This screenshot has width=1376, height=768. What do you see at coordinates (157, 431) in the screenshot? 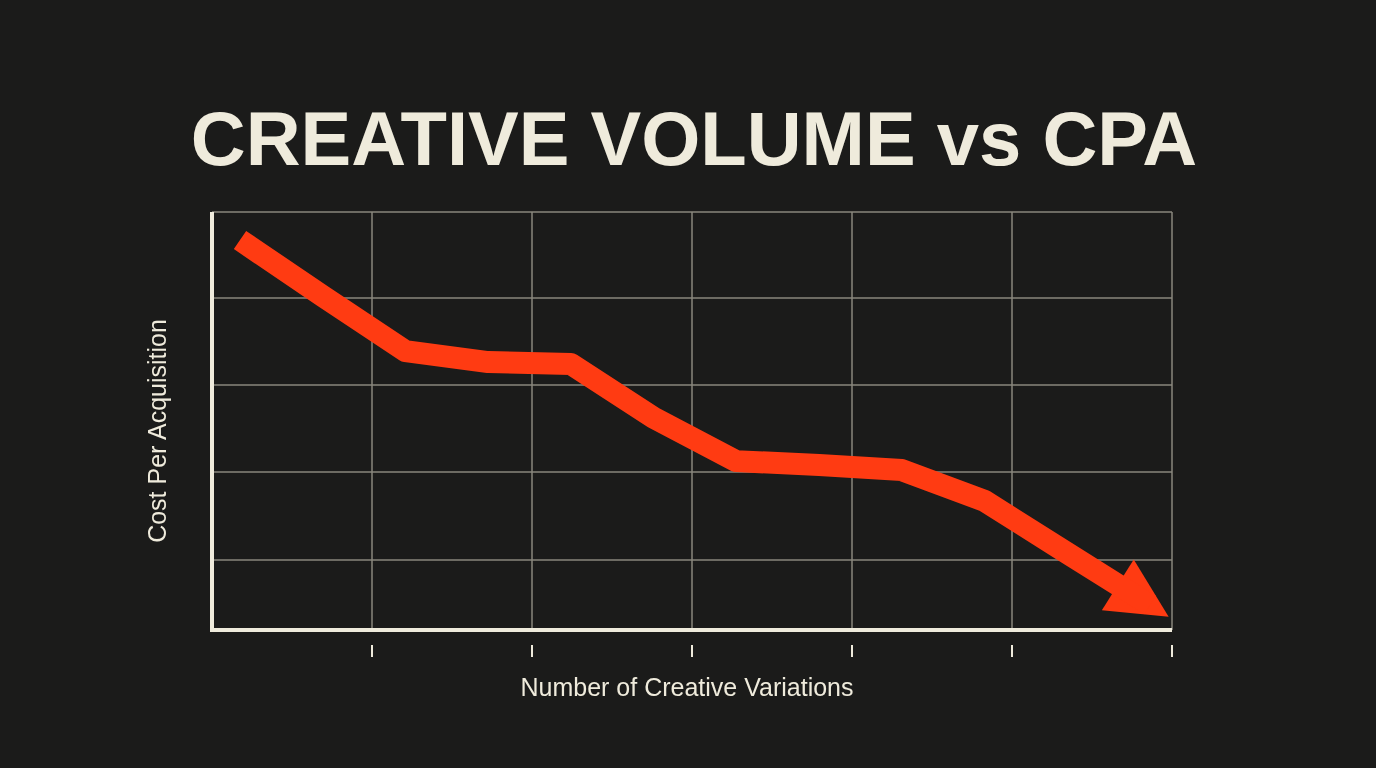
I see `y-axis-title: Cost Per Acquisition` at bounding box center [157, 431].